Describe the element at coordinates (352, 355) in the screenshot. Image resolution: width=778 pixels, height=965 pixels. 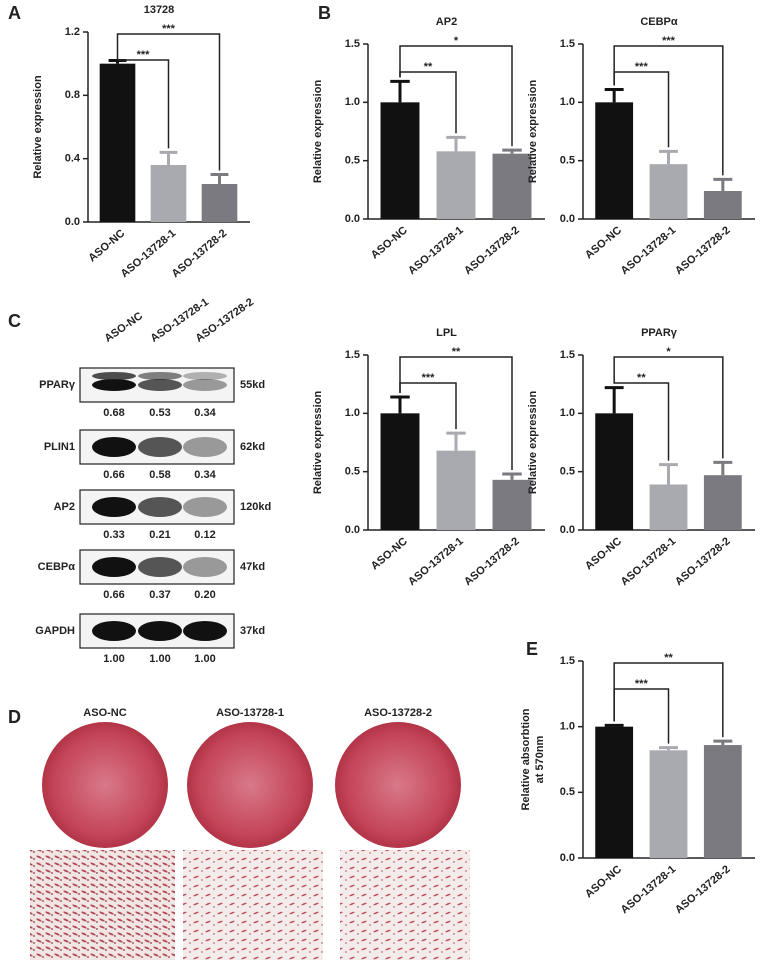
I see `y-tick-label: 1.5` at that location.